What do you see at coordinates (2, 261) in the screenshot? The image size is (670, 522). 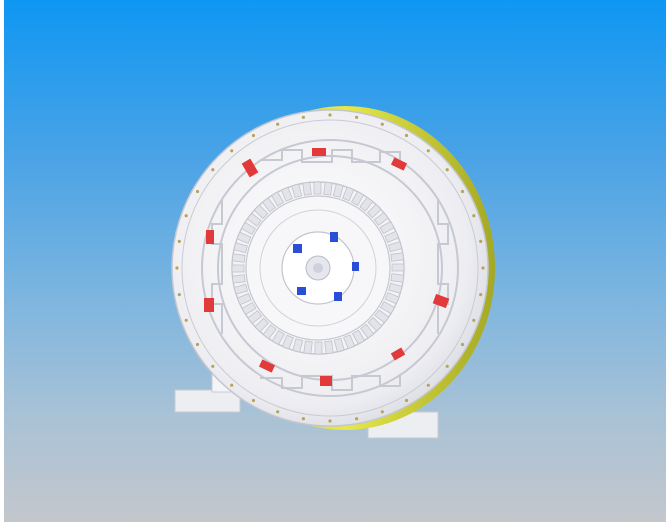 I see `left-border` at bounding box center [2, 261].